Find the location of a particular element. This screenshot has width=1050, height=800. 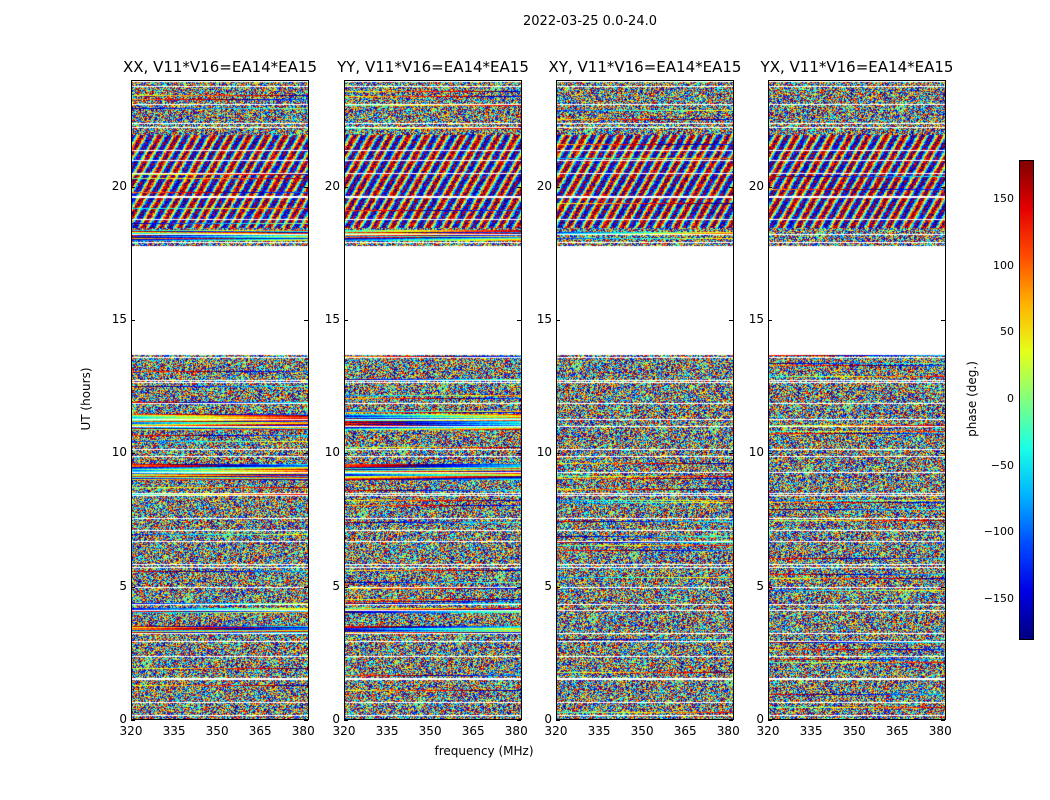

heatmap-xx is located at coordinates (220, 400).